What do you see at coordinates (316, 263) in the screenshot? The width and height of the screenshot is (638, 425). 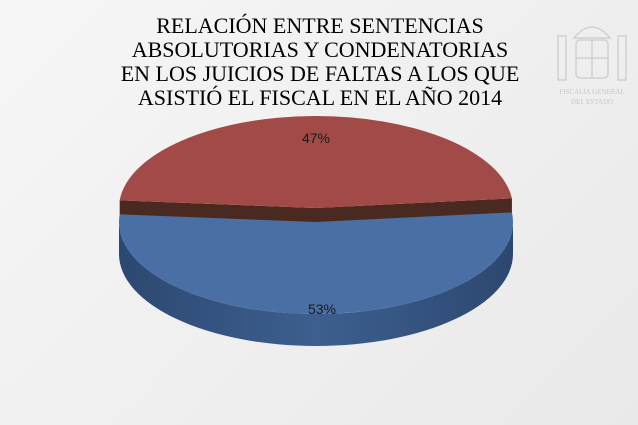 I see `slice-blue-top` at bounding box center [316, 263].